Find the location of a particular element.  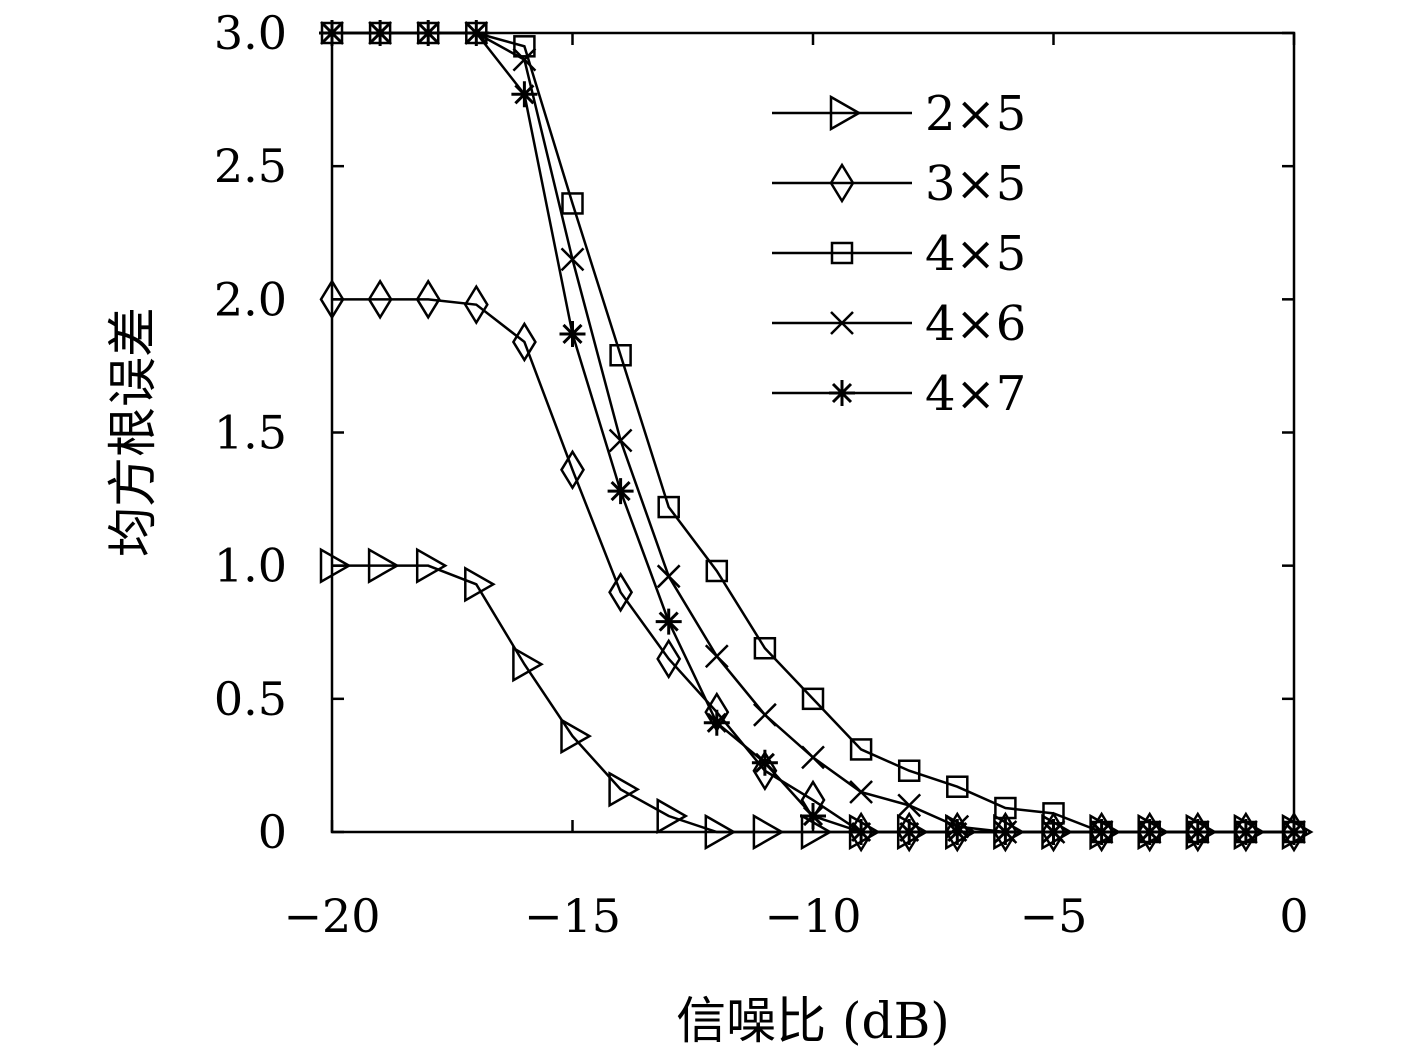

x-axis-title: 信噪比 (dB) is located at coordinates (813, 1021).